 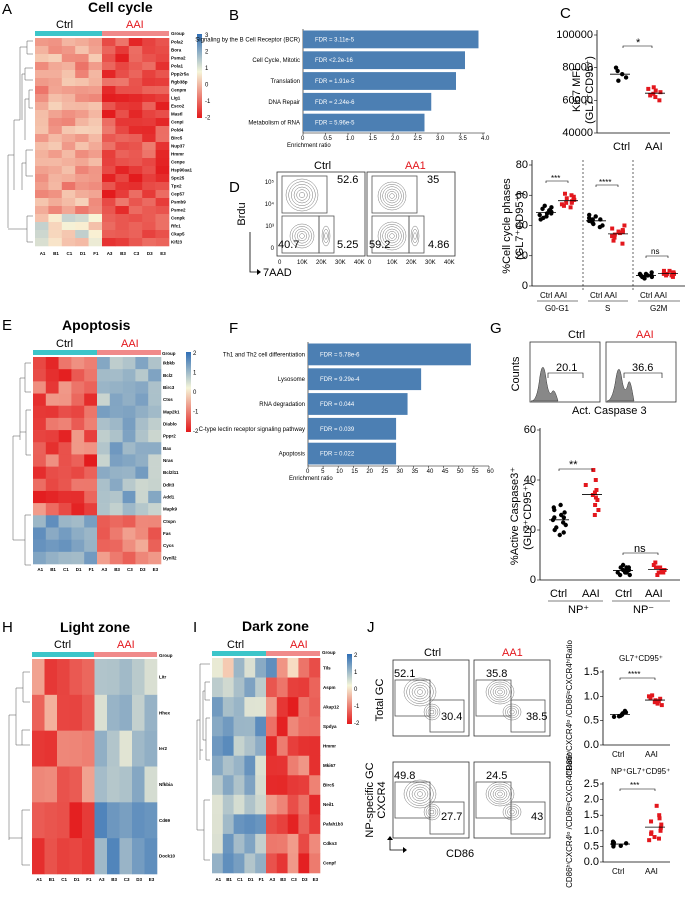 What do you see at coordinates (347, 245) in the screenshot?
I see `flow-d-ctrl-val-br: 5.25` at bounding box center [347, 245].